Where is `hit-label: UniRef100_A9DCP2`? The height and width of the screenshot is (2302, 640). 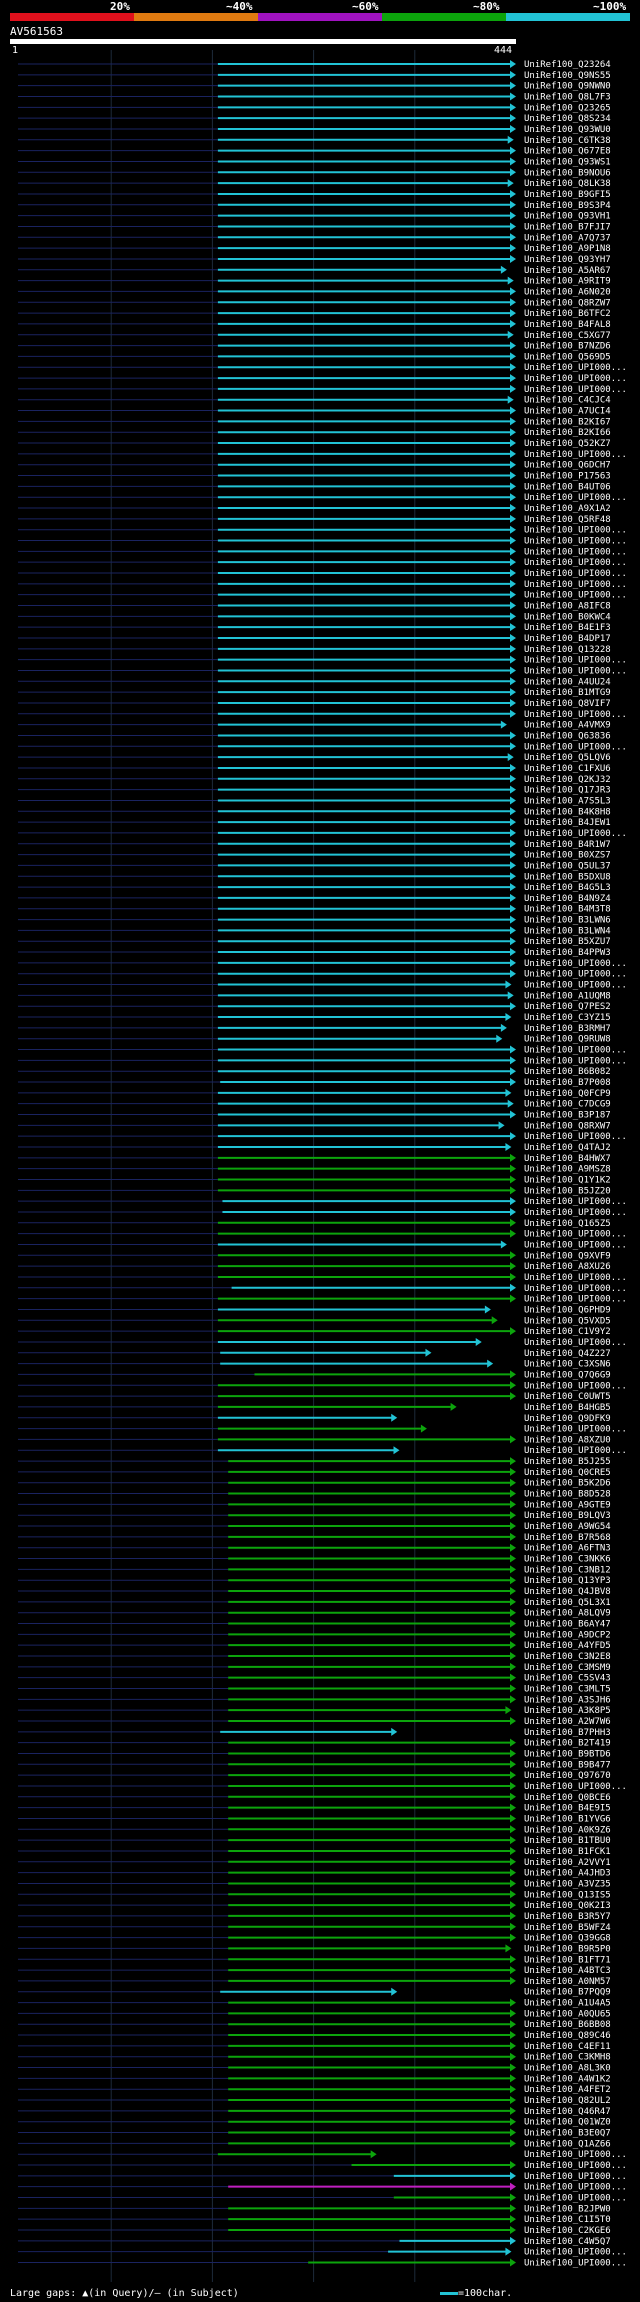 hit-label: UniRef100_A9DCP2 is located at coordinates (567, 1635).